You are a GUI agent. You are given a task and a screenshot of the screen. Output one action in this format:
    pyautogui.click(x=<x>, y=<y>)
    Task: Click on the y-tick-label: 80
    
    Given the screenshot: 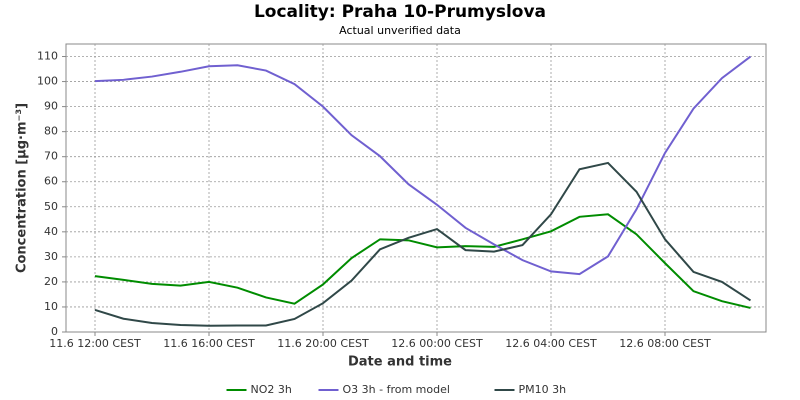 What is the action you would take?
    pyautogui.click(x=51, y=131)
    